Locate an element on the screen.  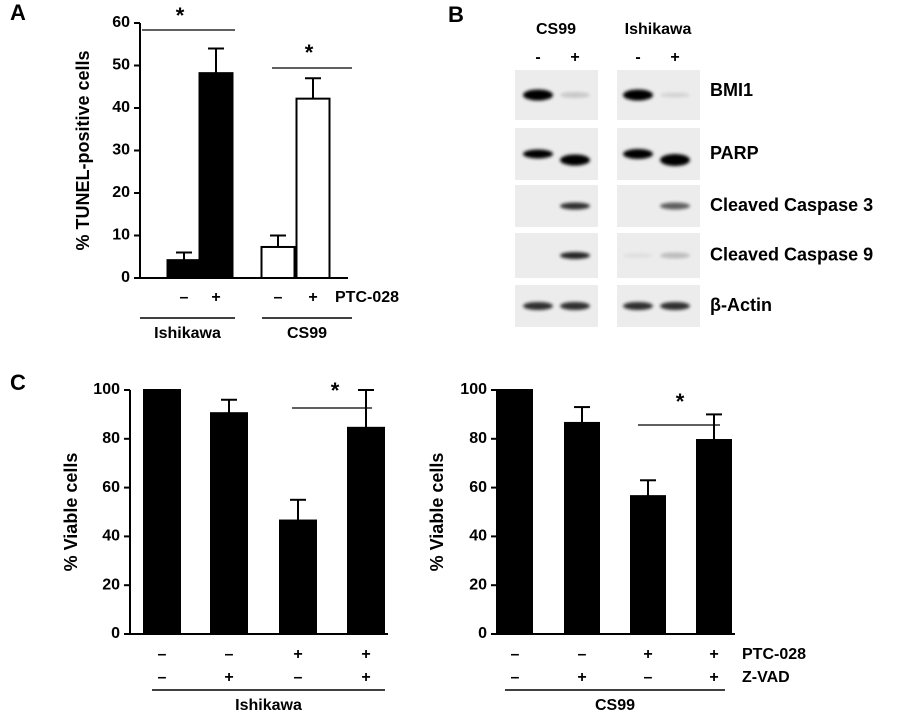
protein-label: Cleaved Caspase 3 is located at coordinates (791, 205).